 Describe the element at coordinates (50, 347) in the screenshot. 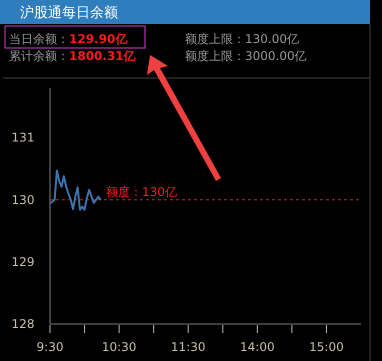

I see `x-tick-label: 9:30` at that location.